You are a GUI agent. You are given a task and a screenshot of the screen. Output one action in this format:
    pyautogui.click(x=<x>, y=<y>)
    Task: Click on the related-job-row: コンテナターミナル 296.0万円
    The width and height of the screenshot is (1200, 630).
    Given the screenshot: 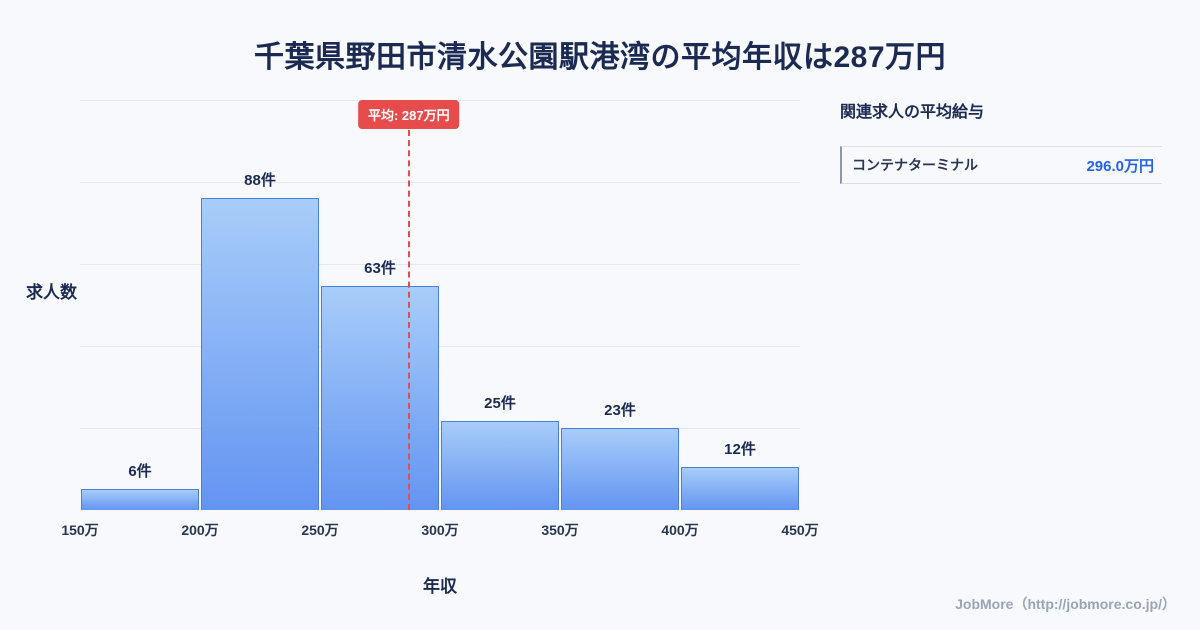 What is the action you would take?
    pyautogui.click(x=1001, y=165)
    